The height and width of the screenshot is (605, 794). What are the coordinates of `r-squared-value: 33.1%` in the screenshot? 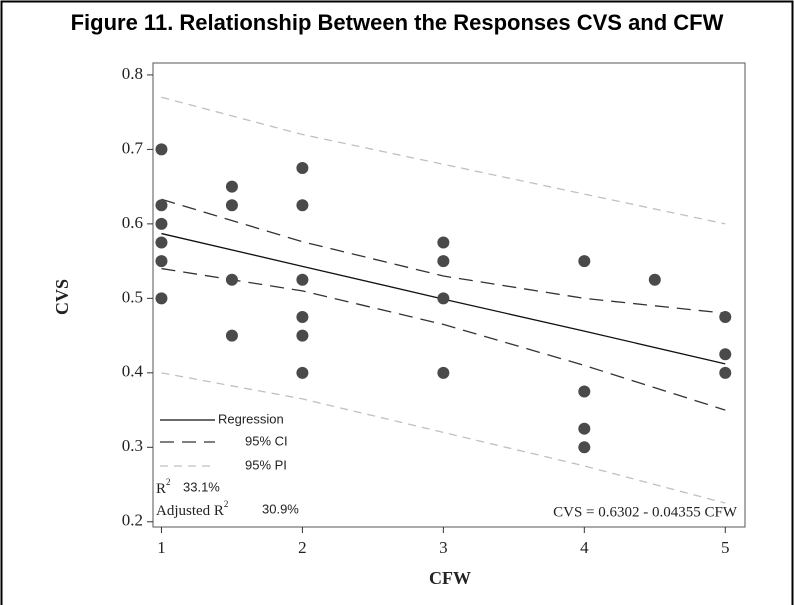 It's located at (201, 486).